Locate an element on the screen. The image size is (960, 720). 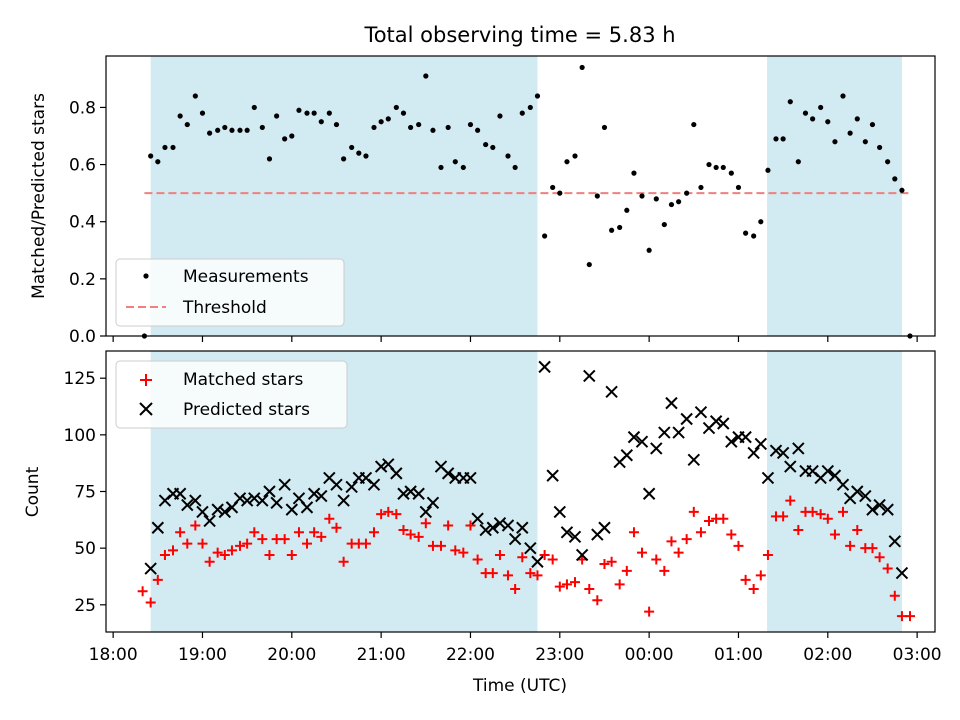
count-y-tick-label: 125 is located at coordinates (80, 379).